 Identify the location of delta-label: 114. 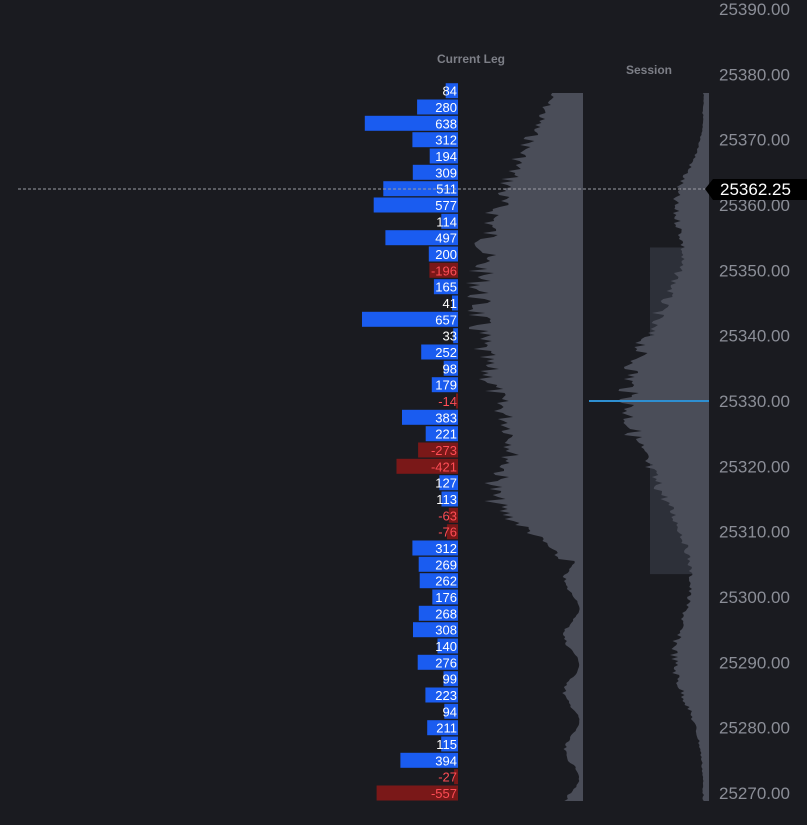
(446, 221).